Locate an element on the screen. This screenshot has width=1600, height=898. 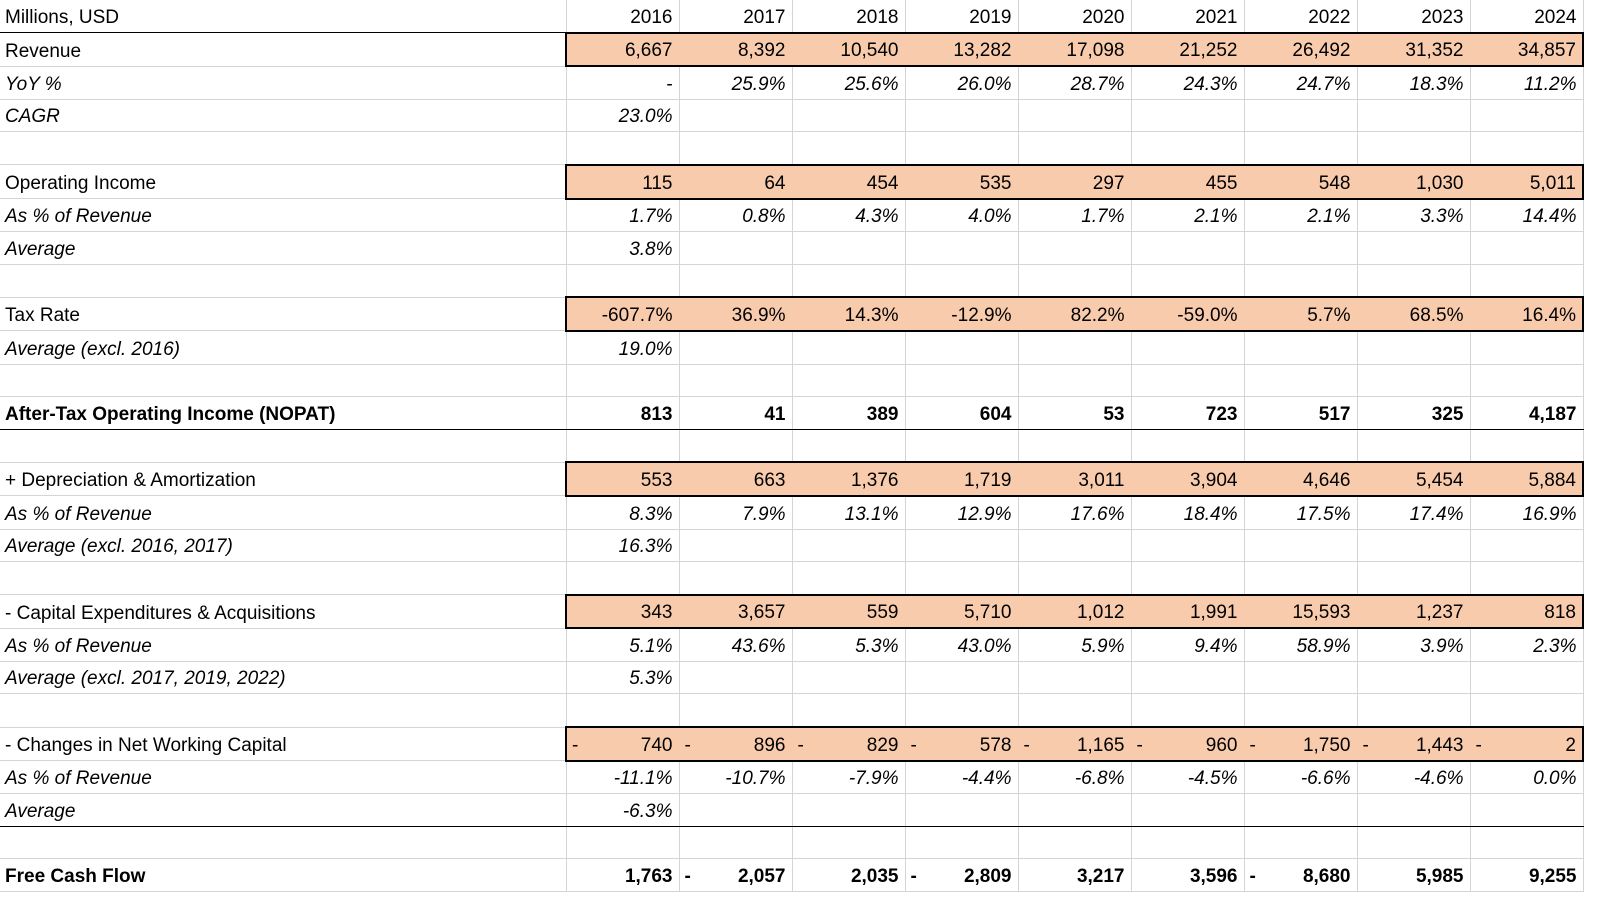
value-cell: 17,098 is located at coordinates (1075, 49).